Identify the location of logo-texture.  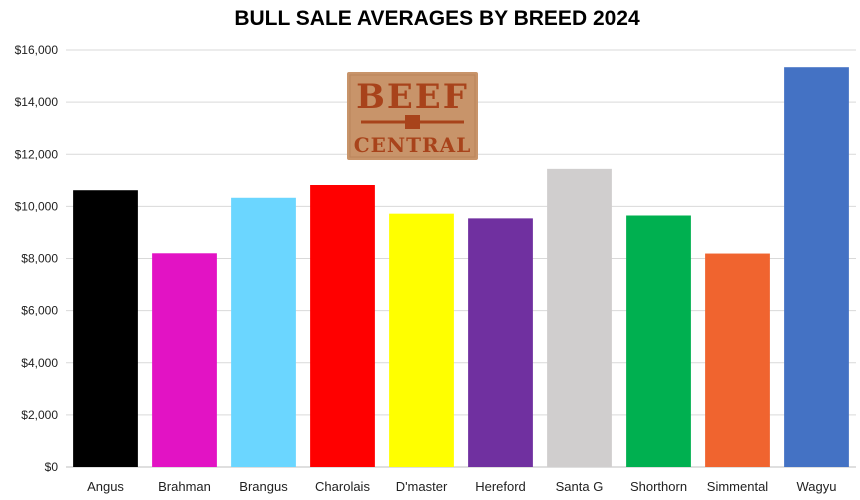
(412, 116).